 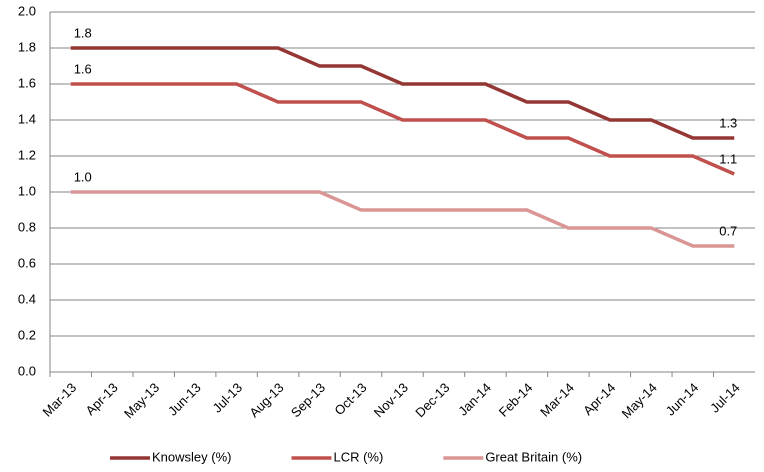 I want to click on data-label: 1.1, so click(x=728, y=158).